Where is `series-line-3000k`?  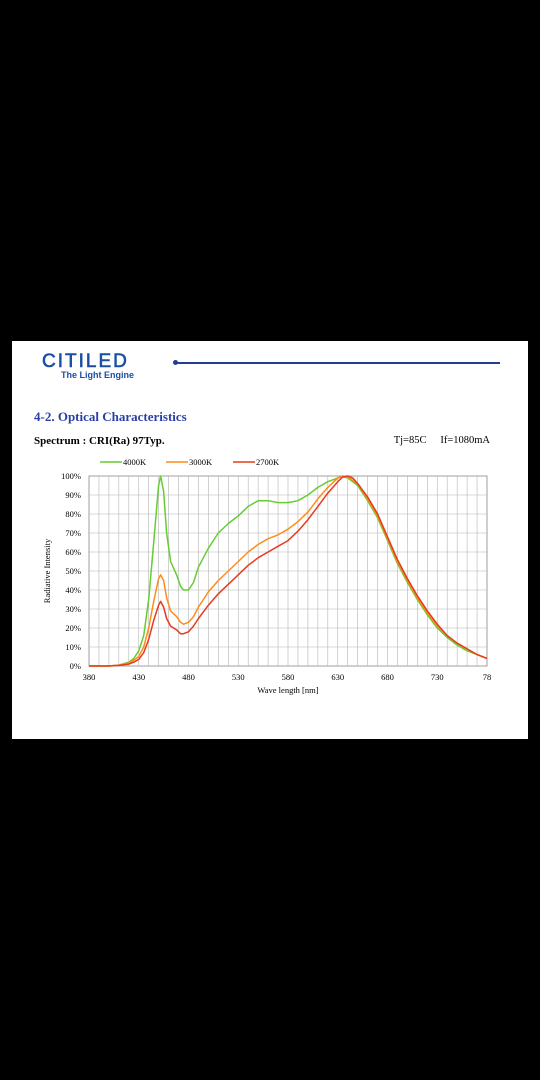 series-line-3000k is located at coordinates (288, 571).